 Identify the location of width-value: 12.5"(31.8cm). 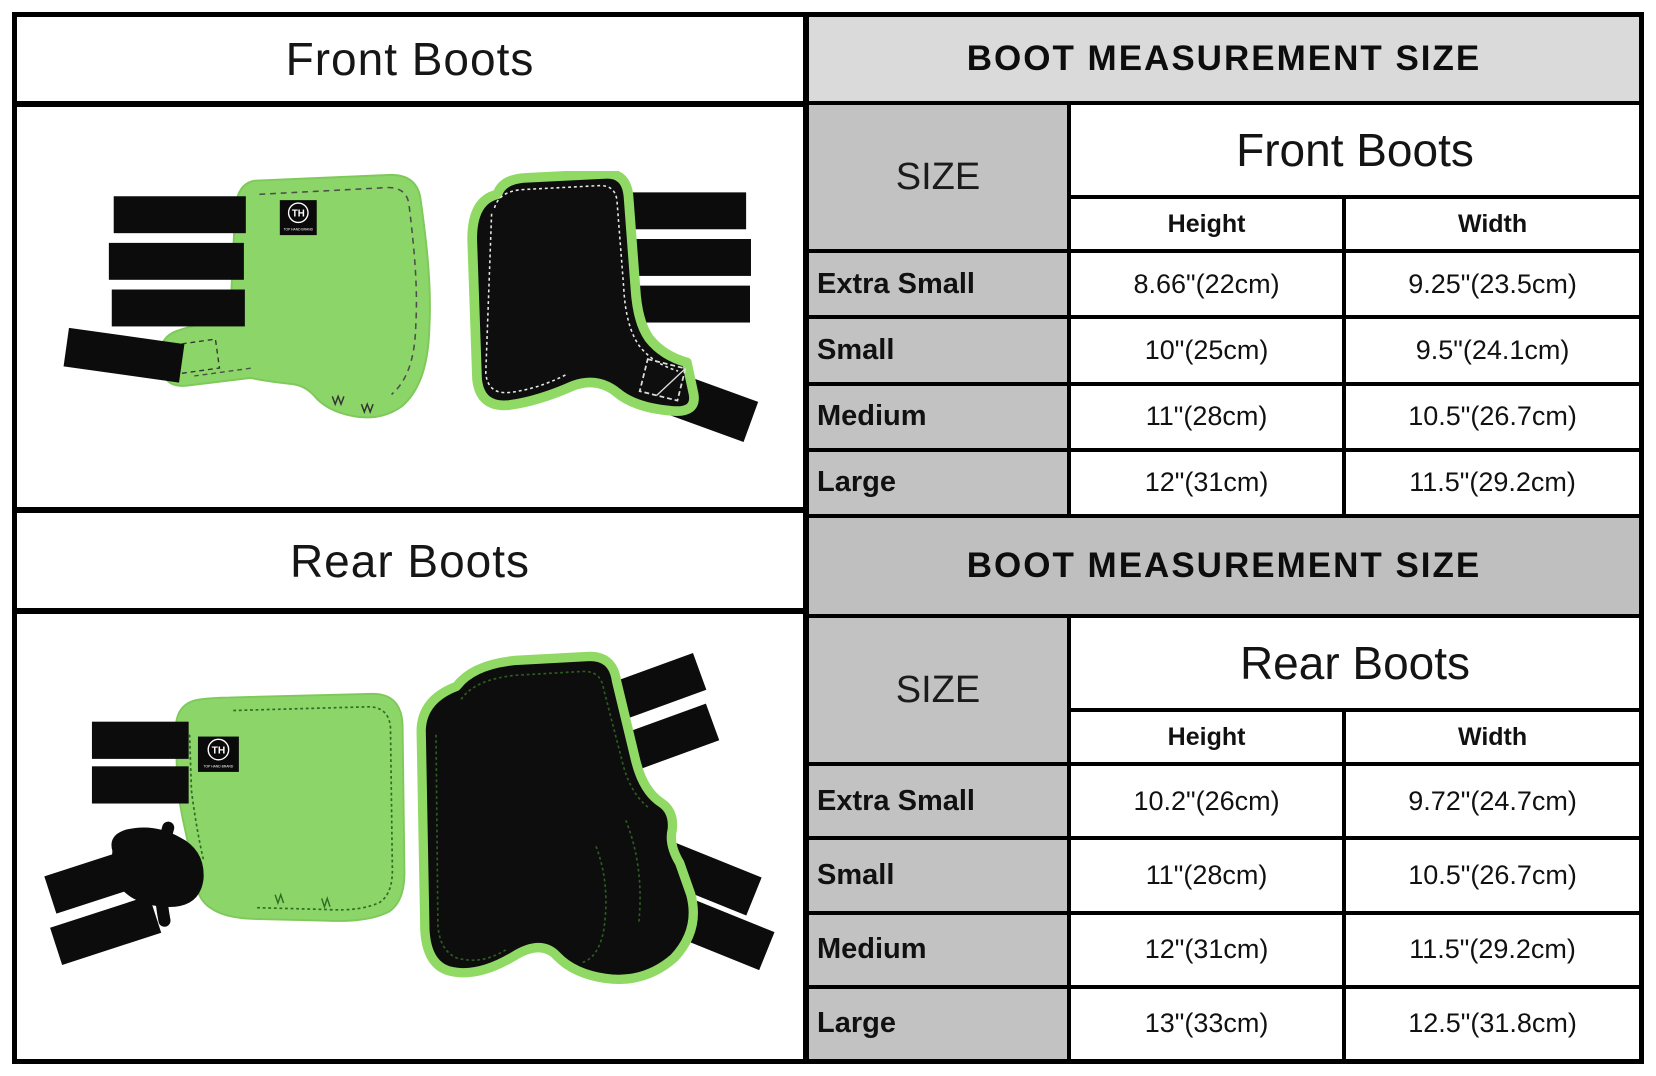
(1492, 1023).